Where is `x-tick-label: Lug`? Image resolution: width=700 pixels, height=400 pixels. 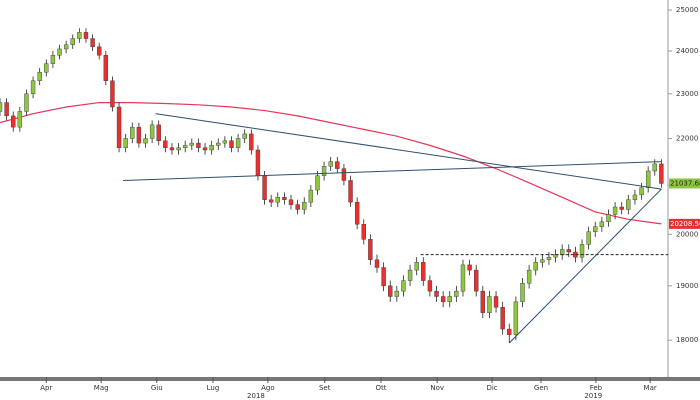 x-tick-label: Lug is located at coordinates (213, 388).